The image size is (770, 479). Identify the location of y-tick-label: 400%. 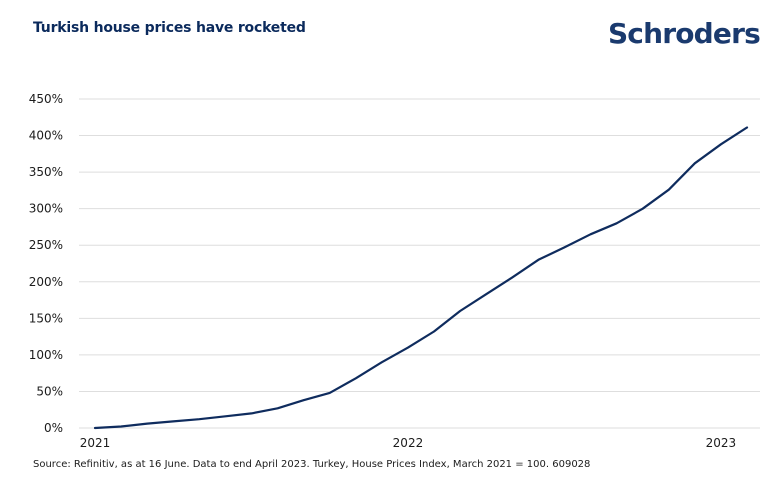
(46, 136).